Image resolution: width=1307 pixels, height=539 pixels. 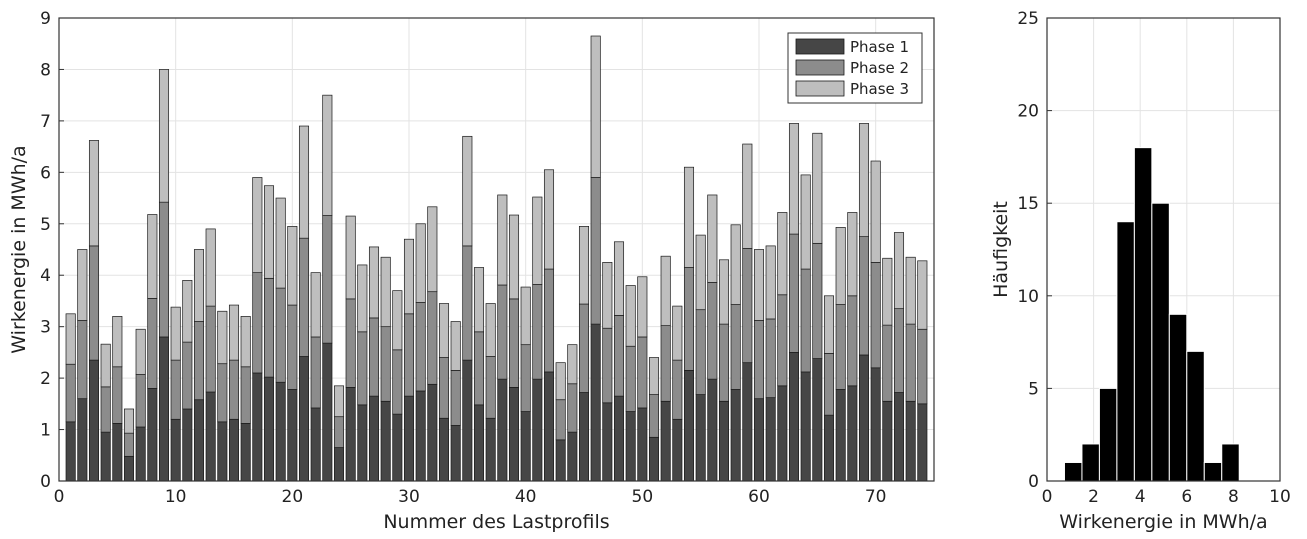 What do you see at coordinates (45, 70) in the screenshot?
I see `y-tick-label: 8` at bounding box center [45, 70].